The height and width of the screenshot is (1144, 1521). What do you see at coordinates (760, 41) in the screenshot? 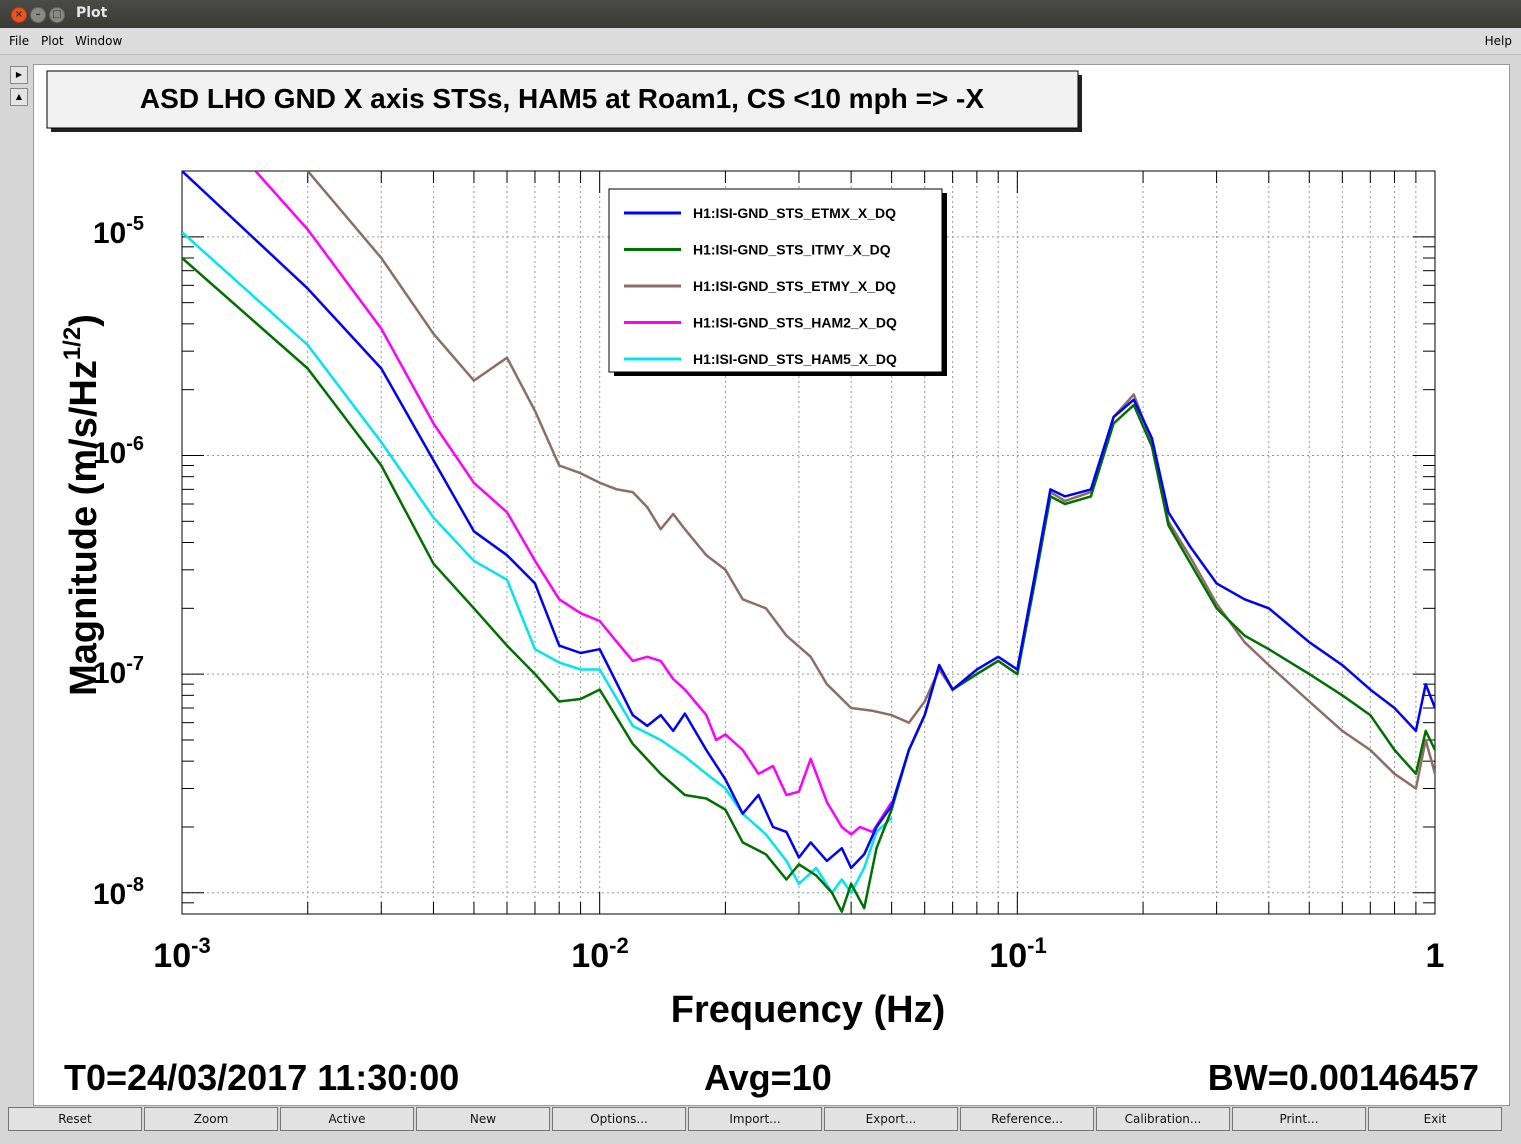
I see `menu-bar: File Plot Window Help` at bounding box center [760, 41].